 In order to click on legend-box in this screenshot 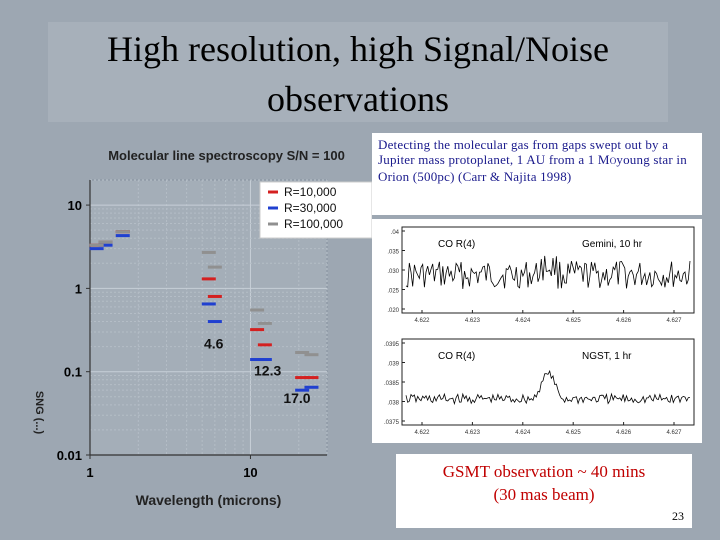, I will do `click(315, 210)`.